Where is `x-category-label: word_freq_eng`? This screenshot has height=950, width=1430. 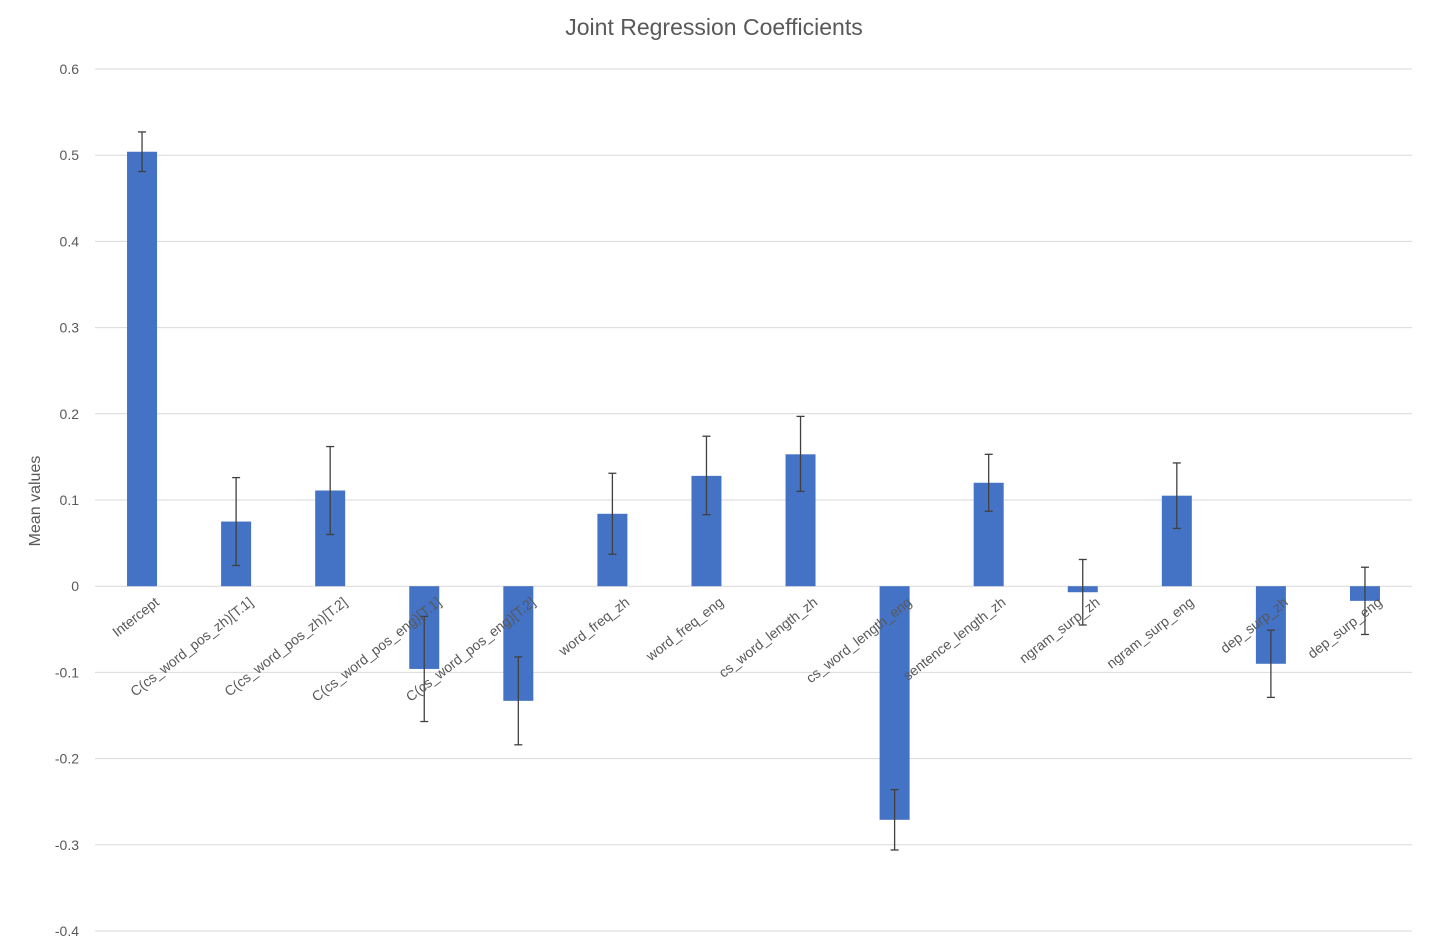
x-category-label: word_freq_eng is located at coordinates (684, 629).